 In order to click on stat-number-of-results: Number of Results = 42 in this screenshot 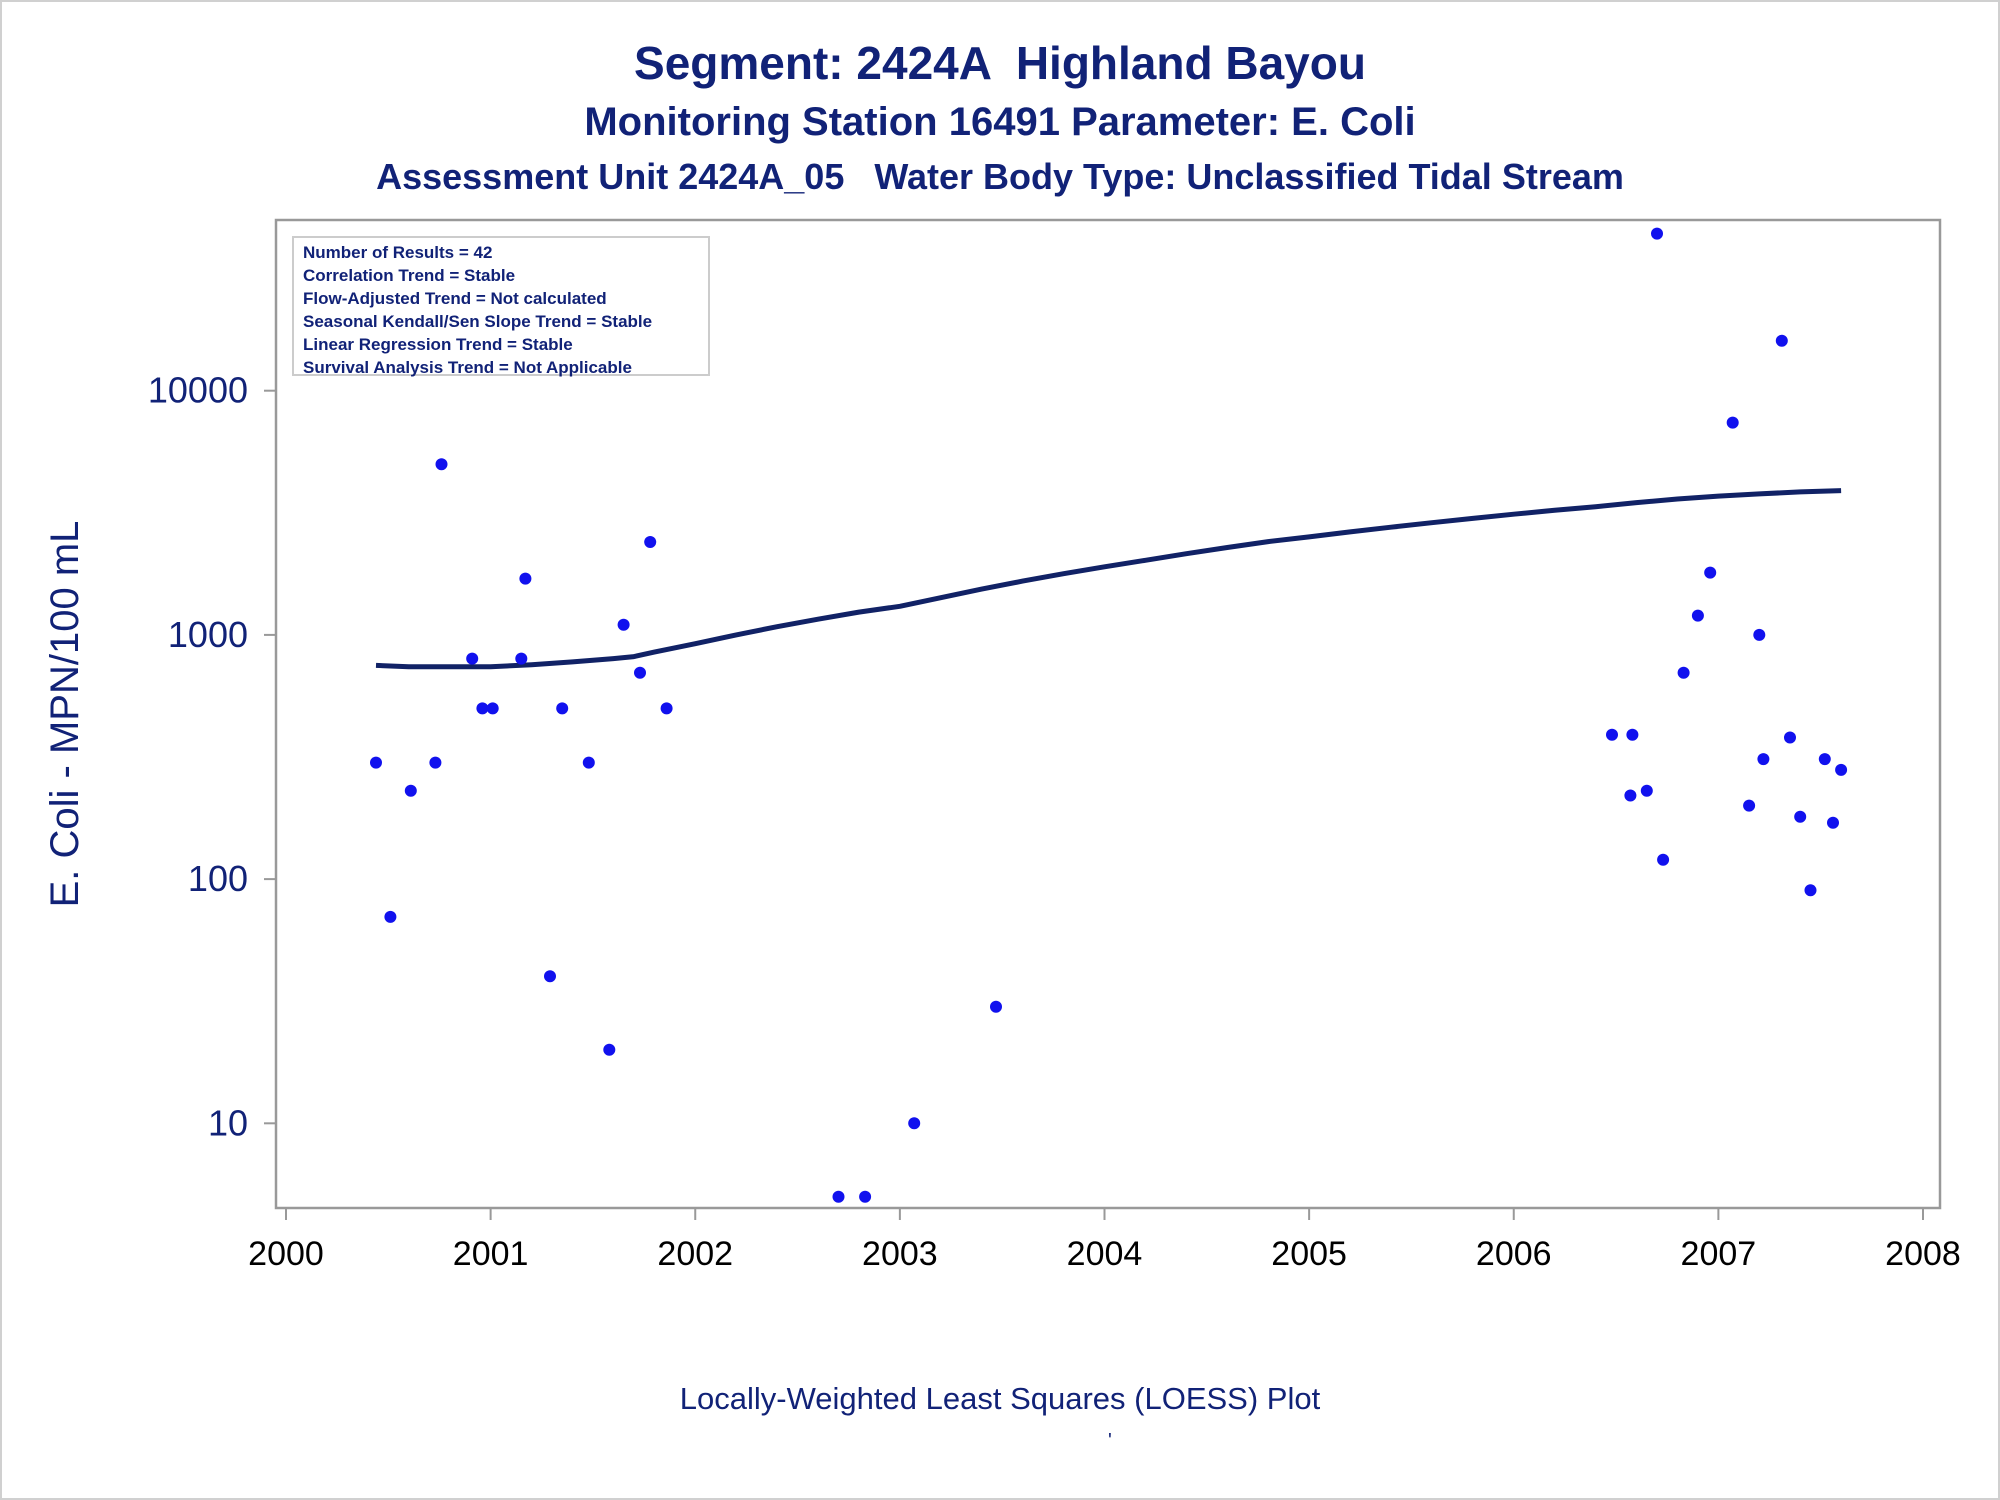, I will do `click(398, 252)`.